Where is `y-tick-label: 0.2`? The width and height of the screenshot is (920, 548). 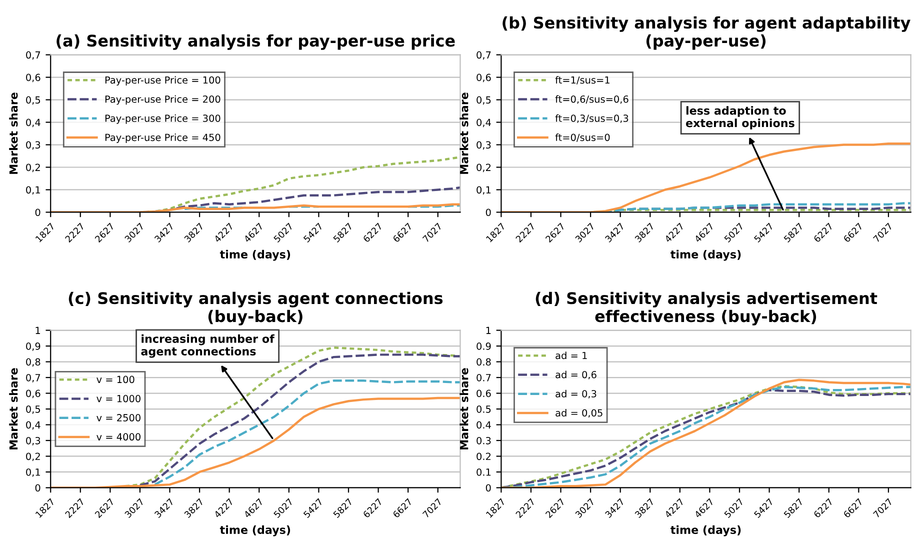
y-tick-label: 0.2 is located at coordinates (483, 456).